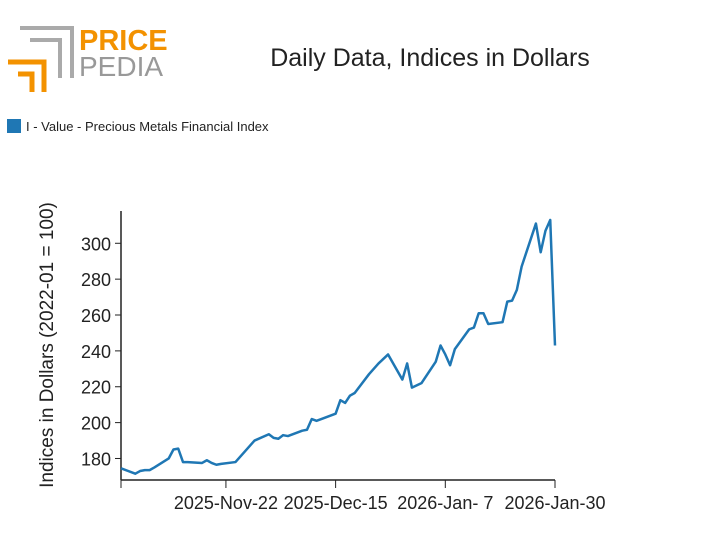 This screenshot has width=712, height=560. I want to click on logo-text: PRICE, so click(123, 41).